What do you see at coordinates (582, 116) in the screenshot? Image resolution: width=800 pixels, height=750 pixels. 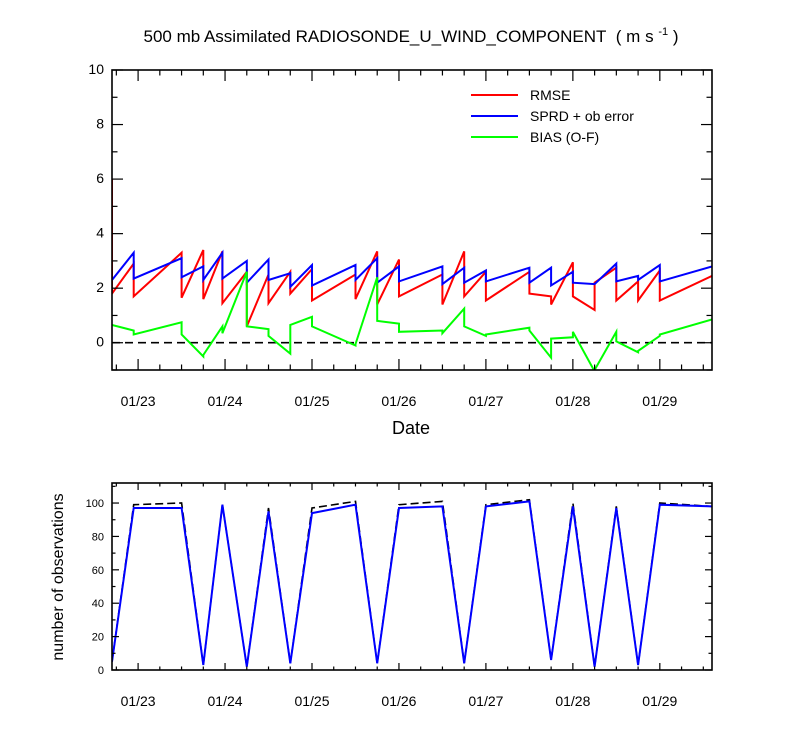 I see `legend-label: SPRD + ob error` at bounding box center [582, 116].